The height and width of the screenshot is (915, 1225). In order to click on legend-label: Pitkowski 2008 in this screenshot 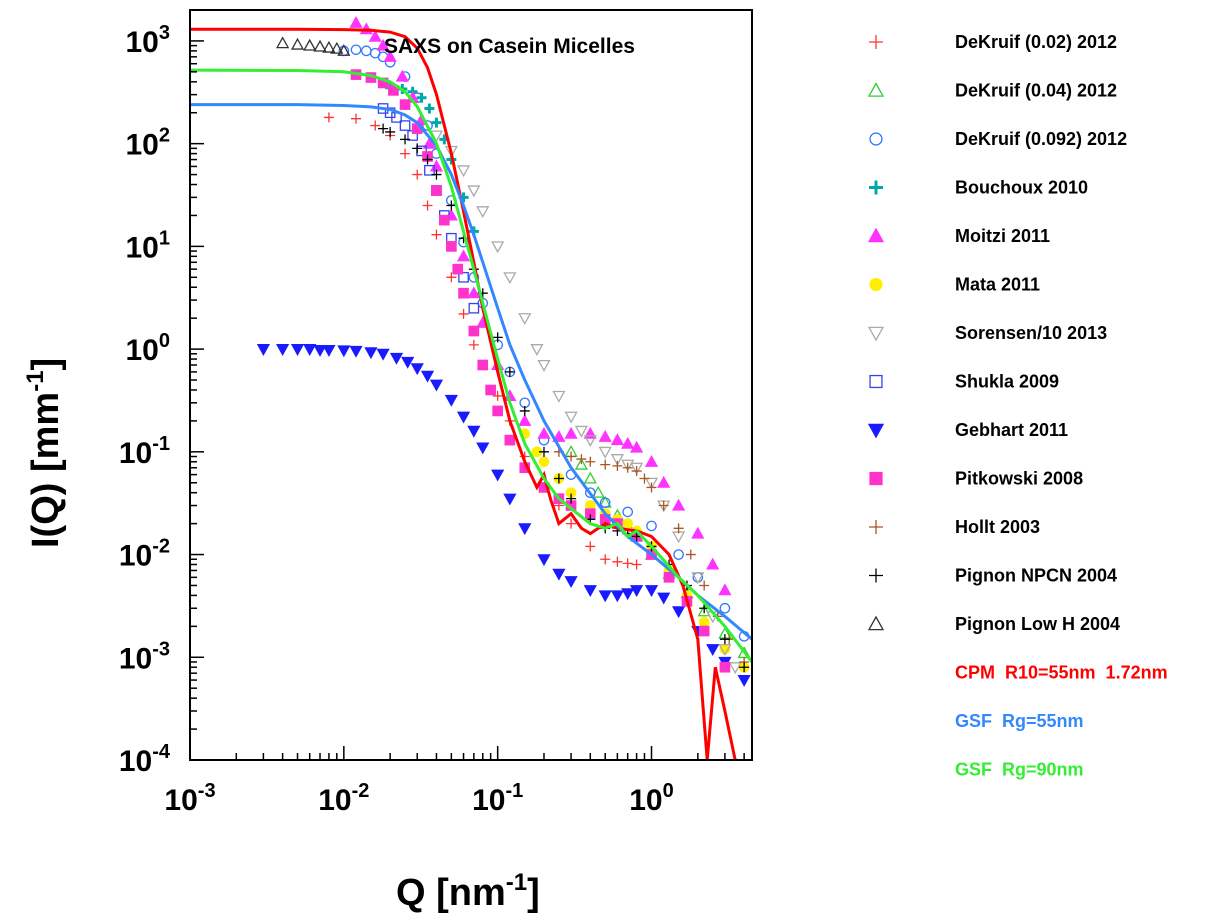, I will do `click(1019, 479)`.